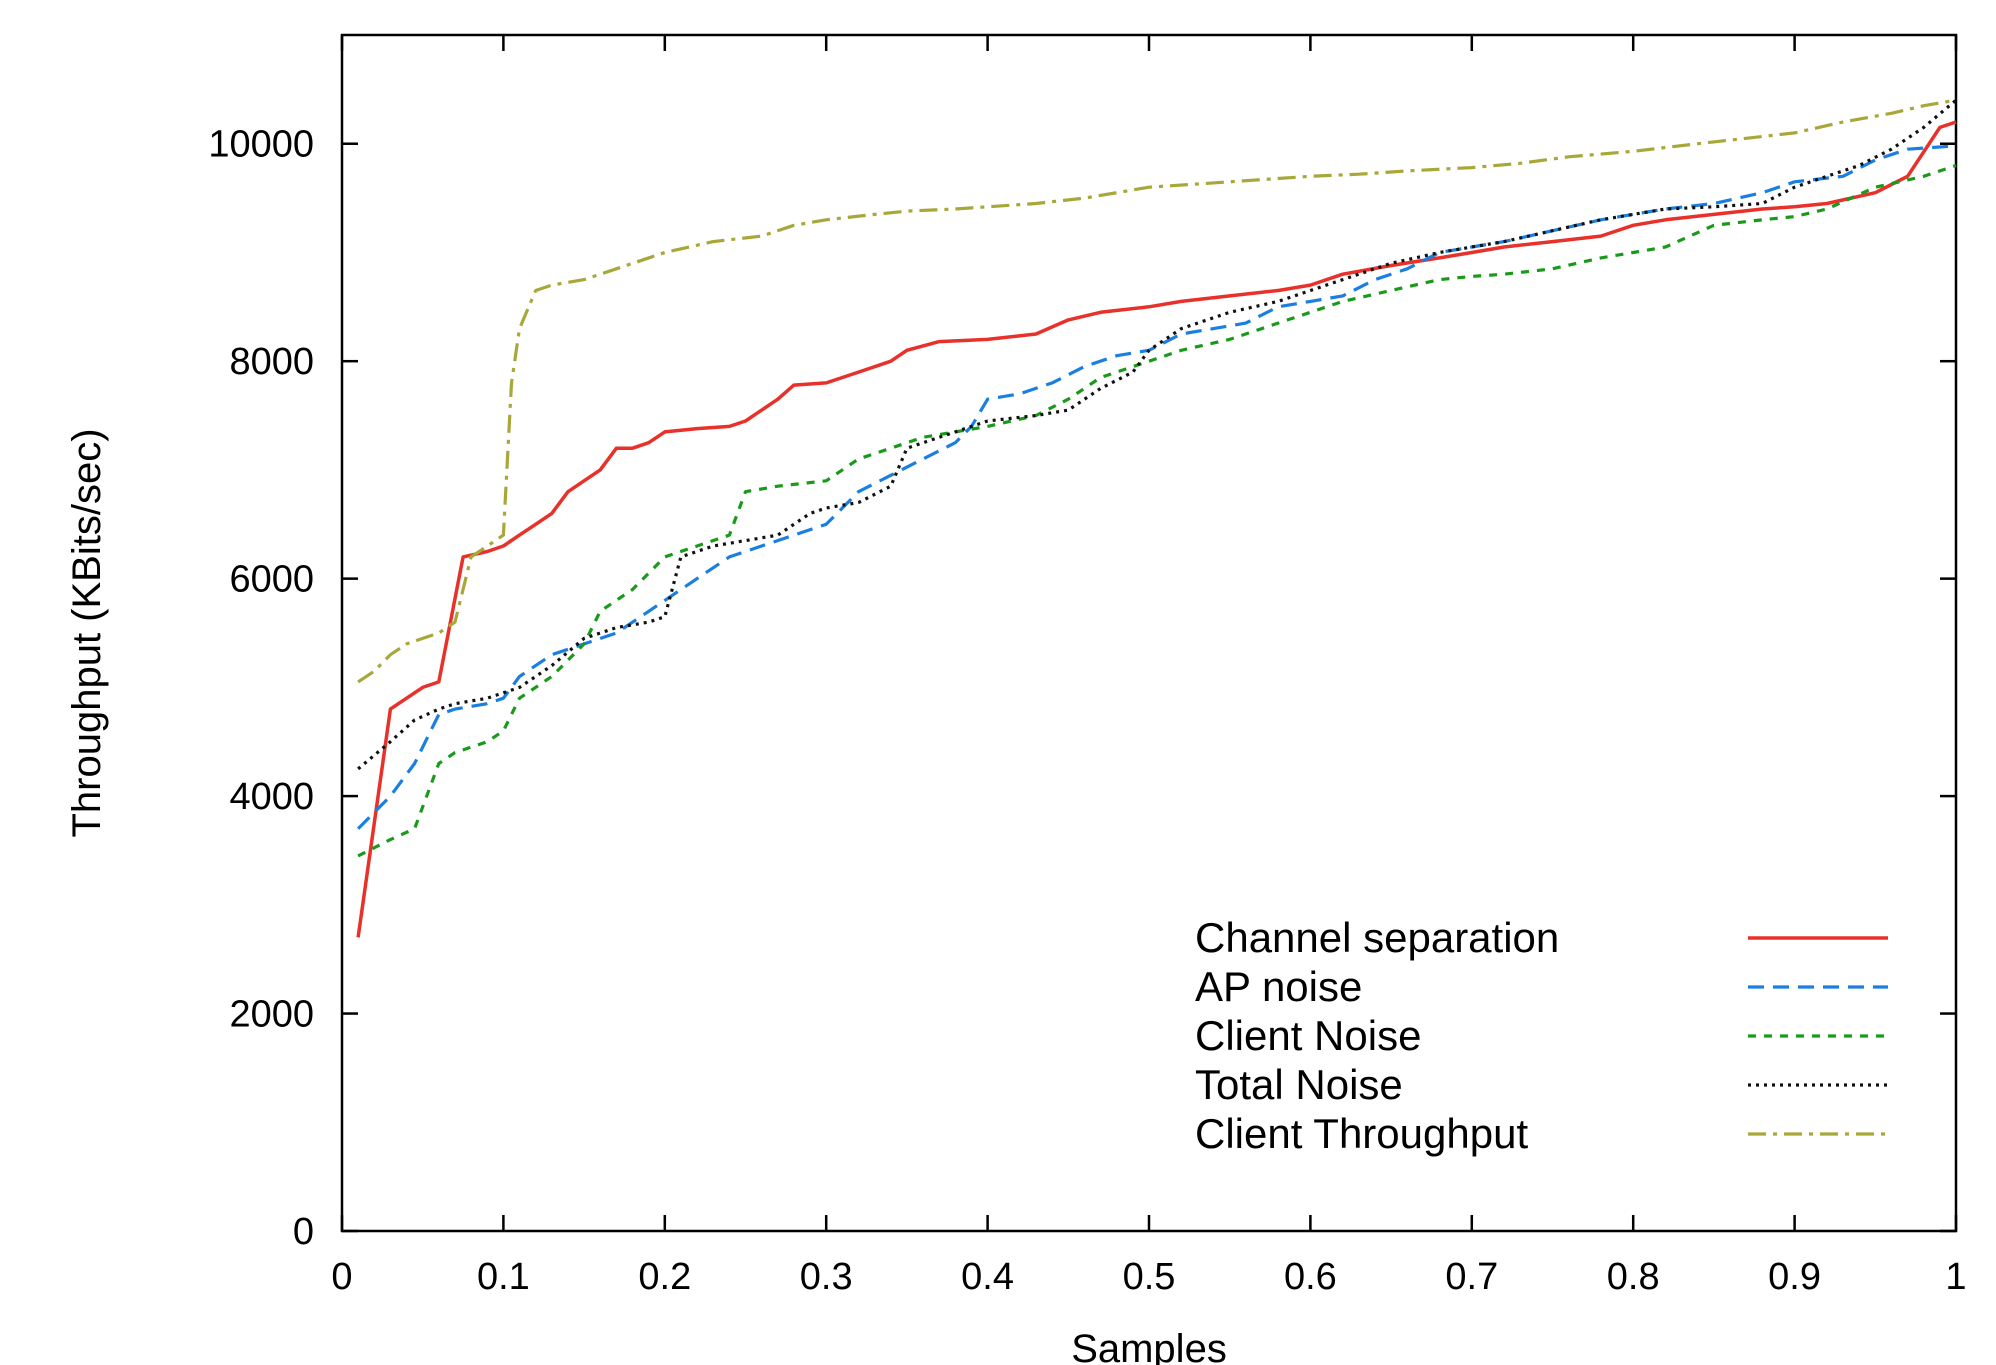 The image size is (1996, 1365). Describe the element at coordinates (271, 362) in the screenshot. I see `y-tick-label: 8000` at that location.